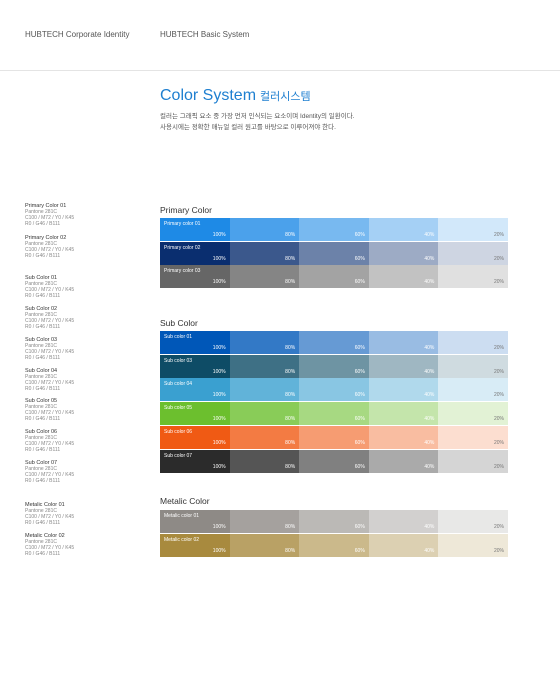 This screenshot has width=560, height=695. Describe the element at coordinates (41, 278) in the screenshot. I see `spec-name: Sub Color 01` at that location.